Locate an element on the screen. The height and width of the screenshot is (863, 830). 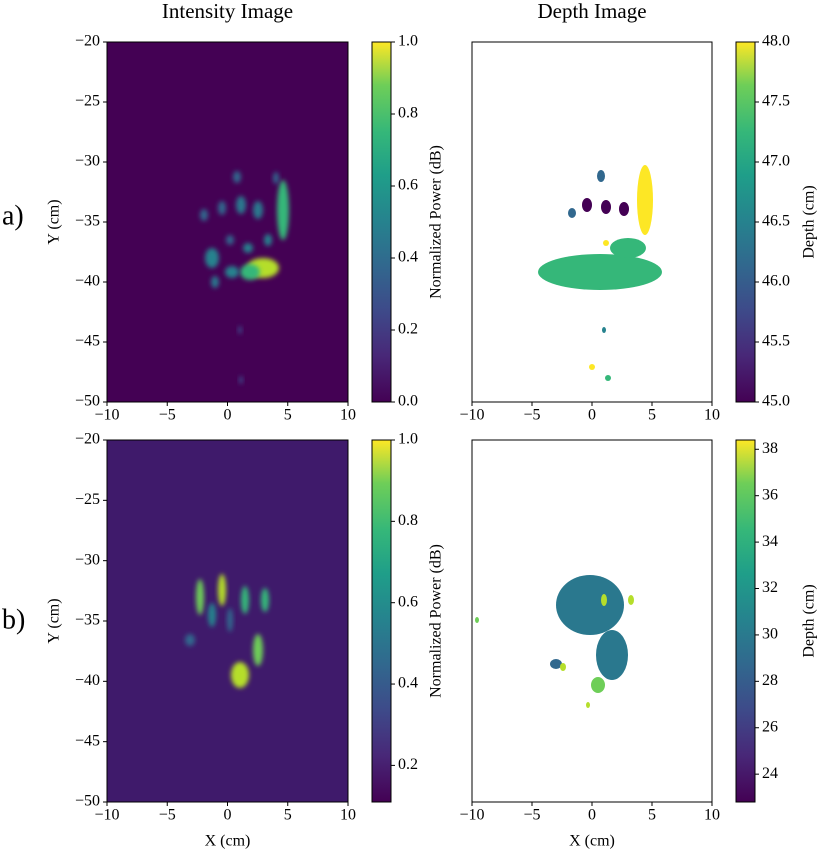
colorbar-tick-label: 28 is located at coordinates (770, 680).